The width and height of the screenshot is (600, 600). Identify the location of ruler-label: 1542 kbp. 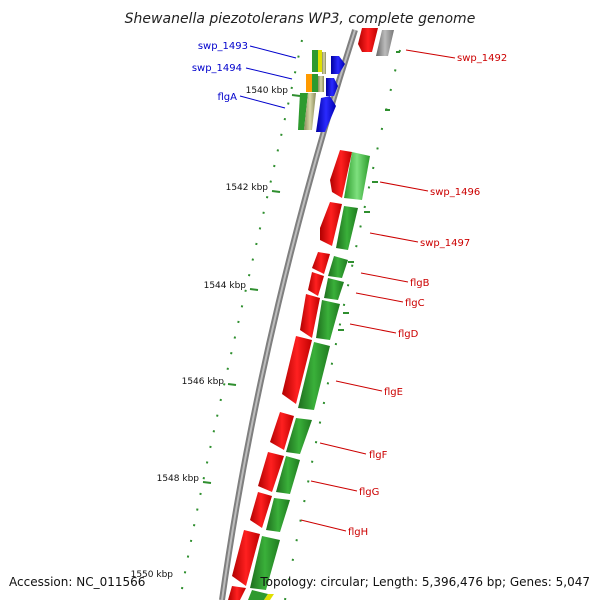
(247, 188).